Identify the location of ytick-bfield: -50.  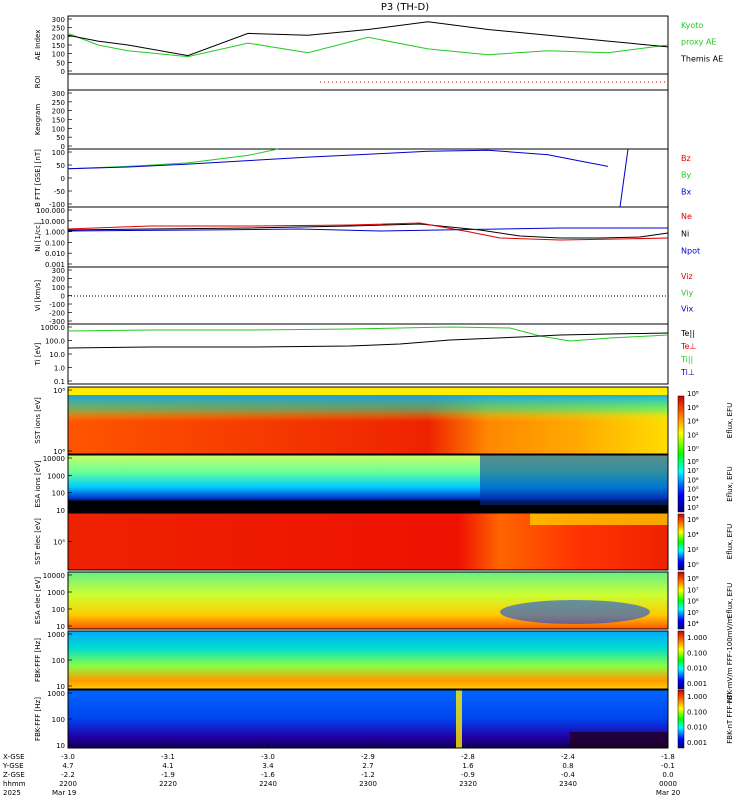
(59, 192).